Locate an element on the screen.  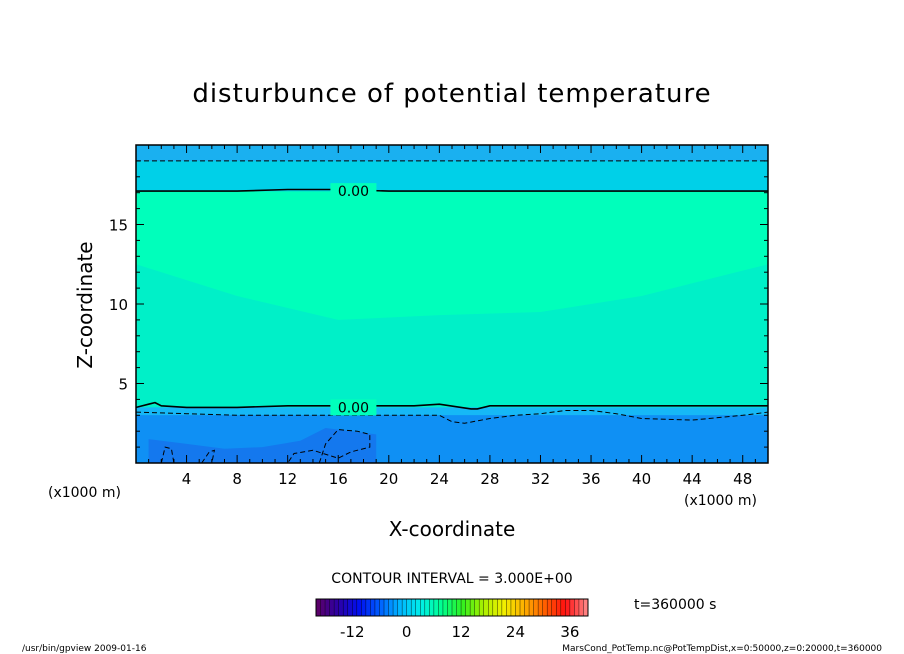
contour-label-0: 0.00 is located at coordinates (353, 192).